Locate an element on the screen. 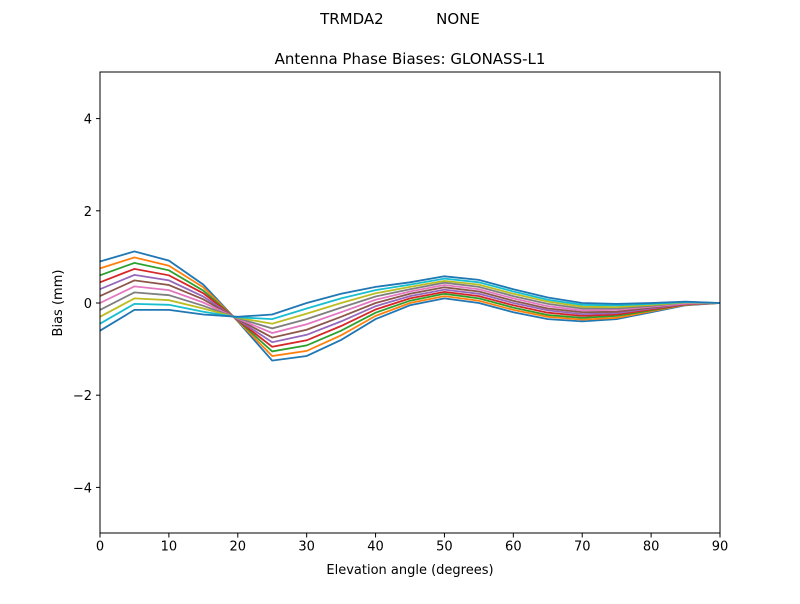 This screenshot has height=604, width=800. series-line-s11 is located at coordinates (410, 303).